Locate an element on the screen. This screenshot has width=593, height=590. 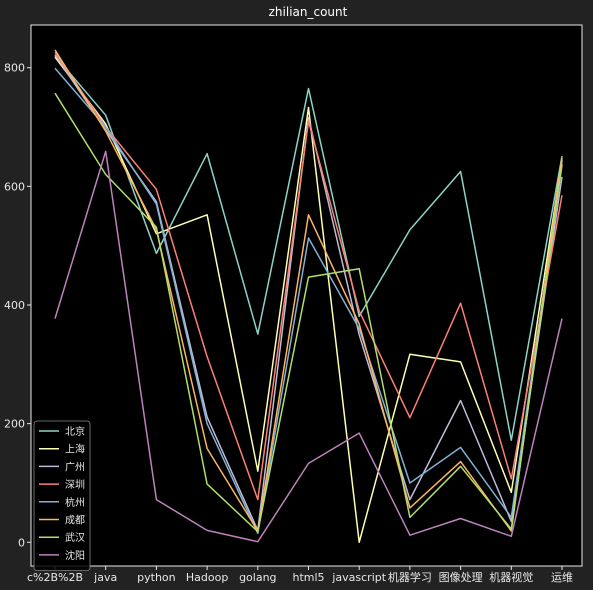
x-tick-label: Hadoop is located at coordinates (207, 577).